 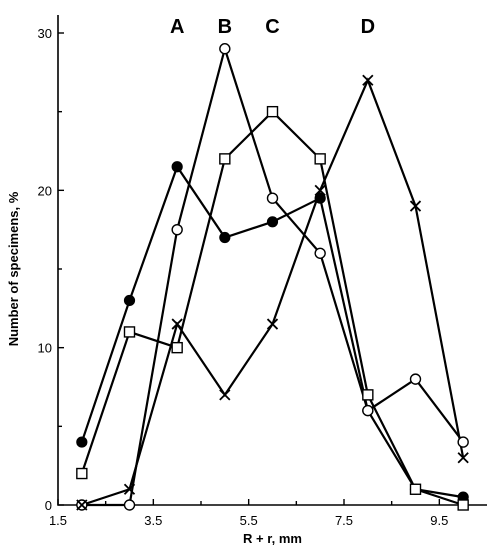 I want to click on x-axis-title: R + r, mm, so click(x=272, y=538).